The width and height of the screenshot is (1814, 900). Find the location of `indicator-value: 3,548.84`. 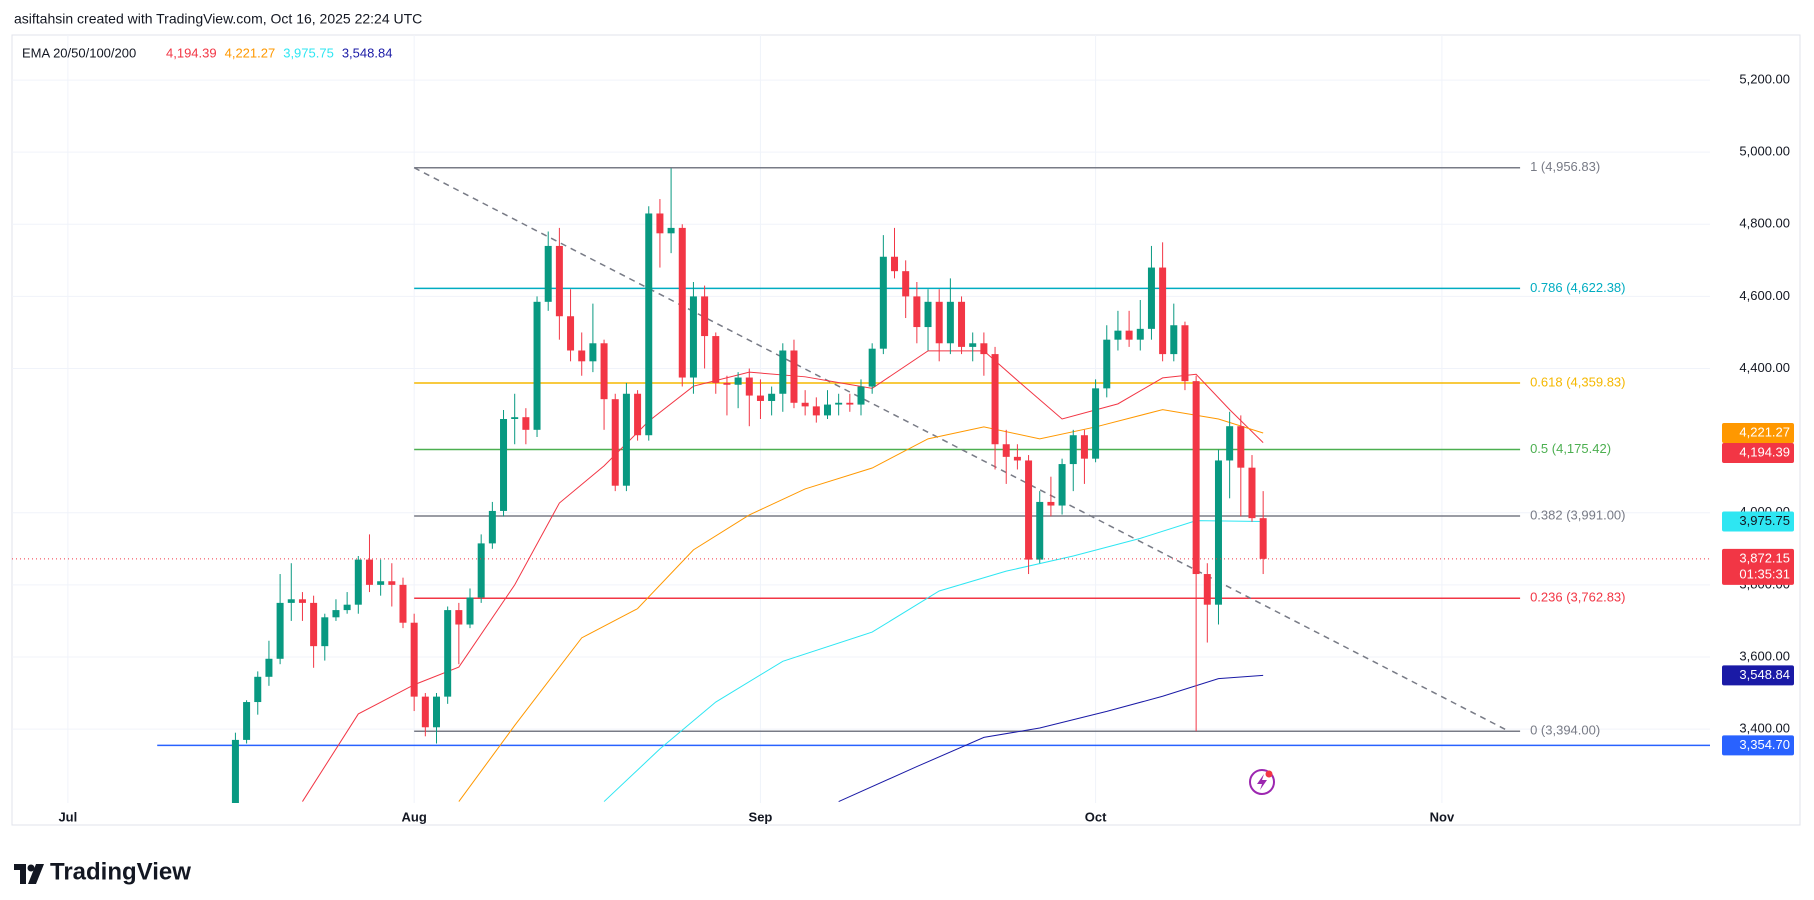

indicator-value: 3,548.84 is located at coordinates (367, 52).